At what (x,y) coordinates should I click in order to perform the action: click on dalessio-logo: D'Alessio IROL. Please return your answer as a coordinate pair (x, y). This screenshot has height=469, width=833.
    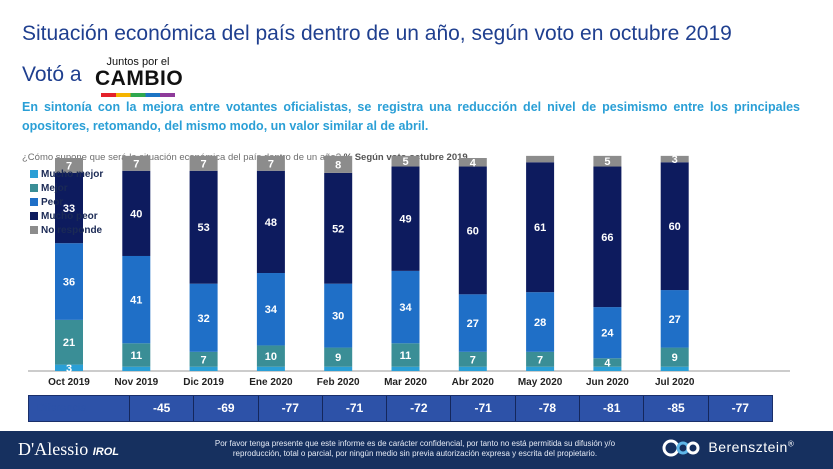
    Looking at the image, I should click on (68, 449).